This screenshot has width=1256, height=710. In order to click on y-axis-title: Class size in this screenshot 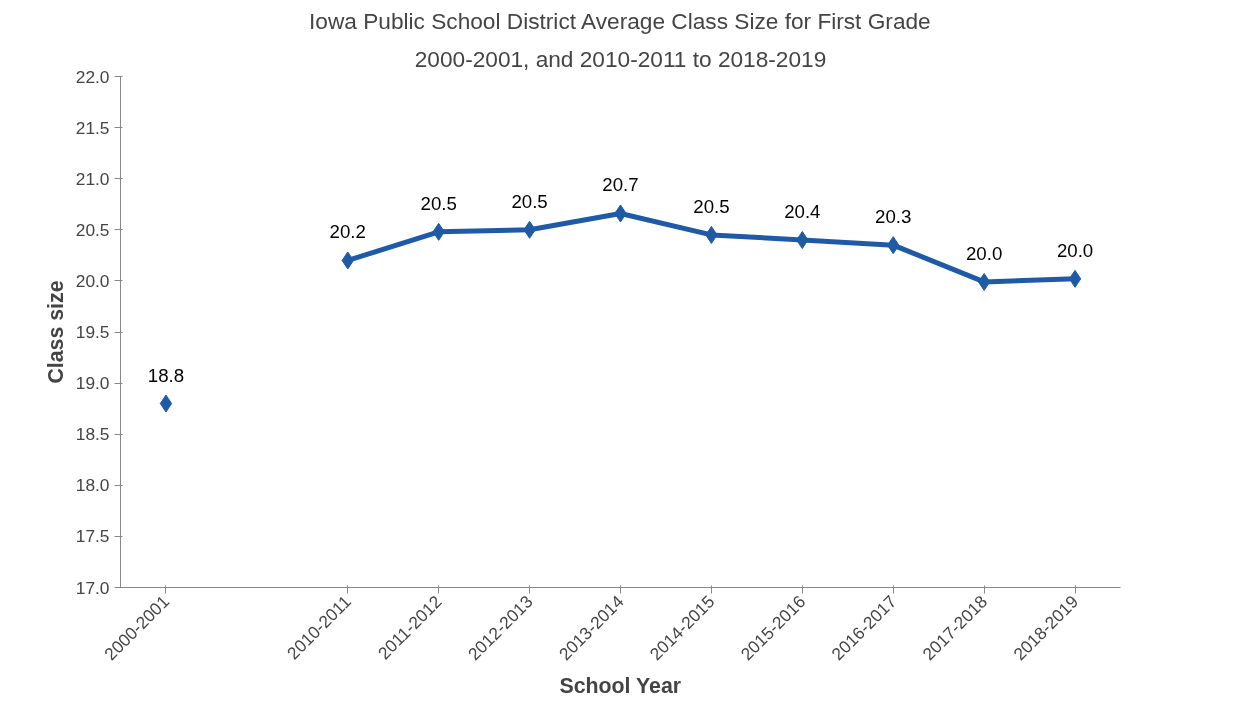, I will do `click(55, 332)`.